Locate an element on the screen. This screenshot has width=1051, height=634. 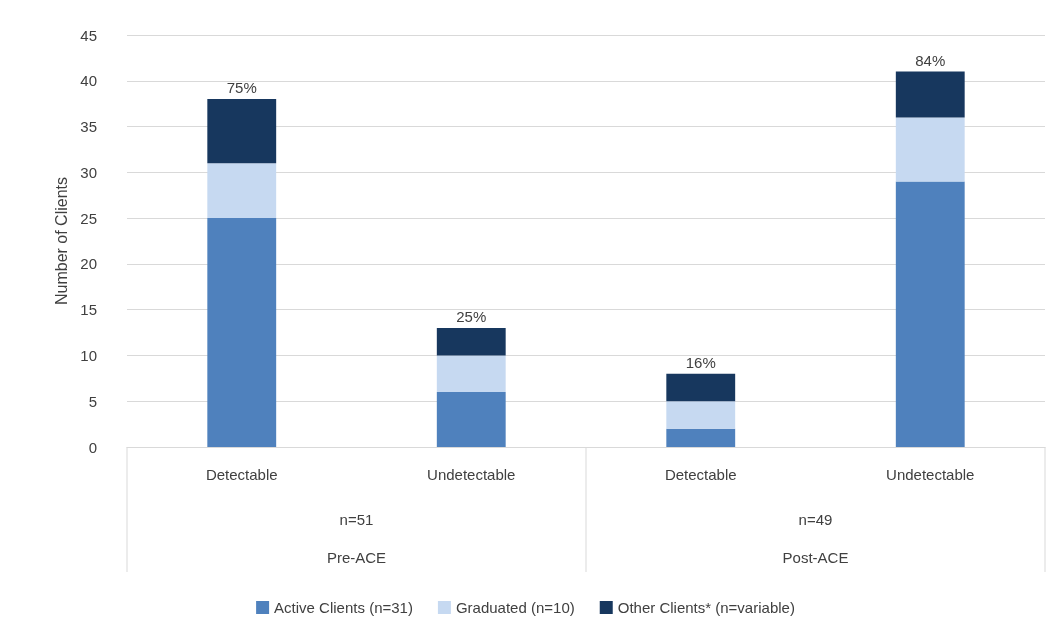
y-tick-label: 5 is located at coordinates (92, 401).